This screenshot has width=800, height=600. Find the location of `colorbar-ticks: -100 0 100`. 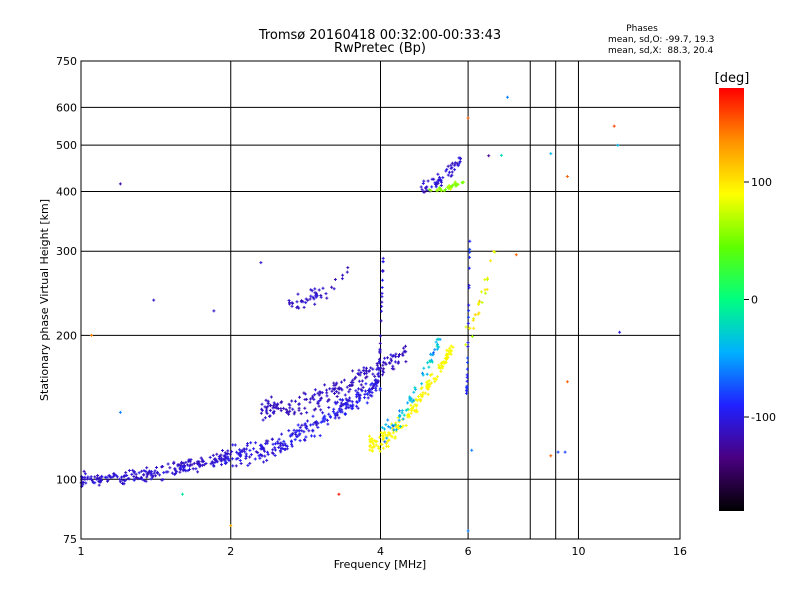

colorbar-ticks: -100 0 100 is located at coordinates (760, 300).